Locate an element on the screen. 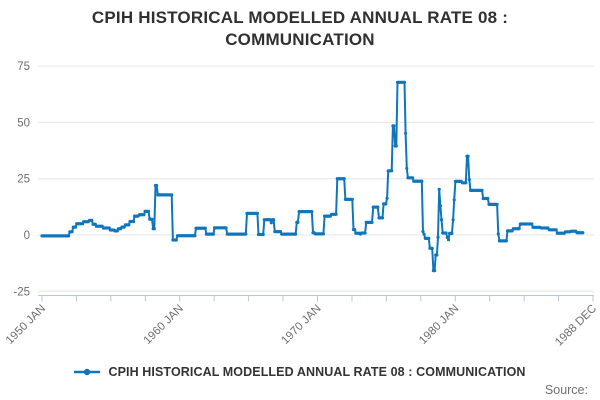 This screenshot has height=400, width=600. x-axis-label: 1980 JAN is located at coordinates (439, 325).